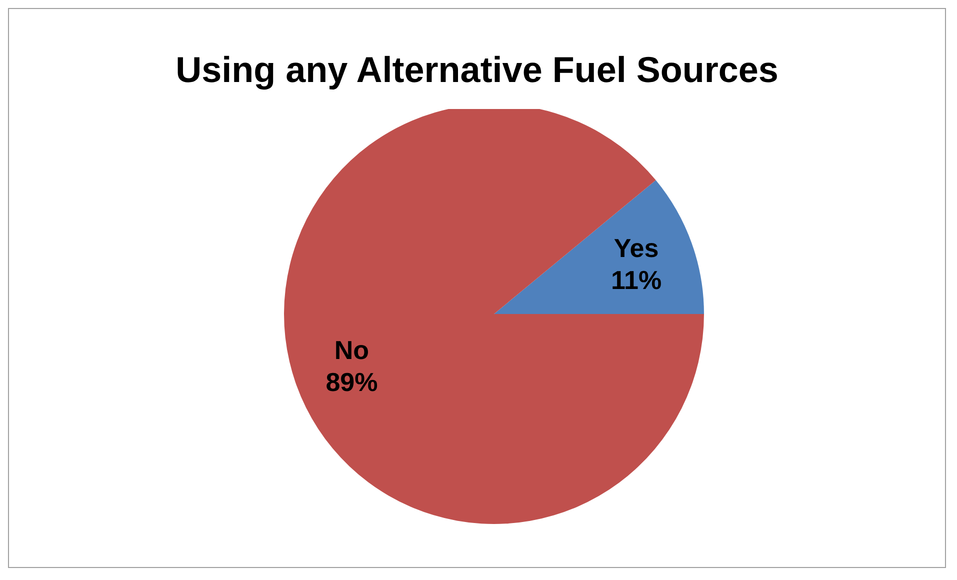  What do you see at coordinates (636, 279) in the screenshot?
I see `data-label: 11%` at bounding box center [636, 279].